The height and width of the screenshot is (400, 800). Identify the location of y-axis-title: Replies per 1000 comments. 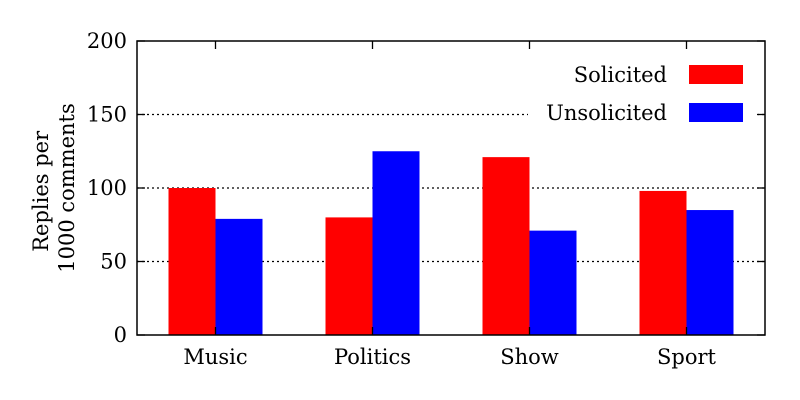
(54, 188).